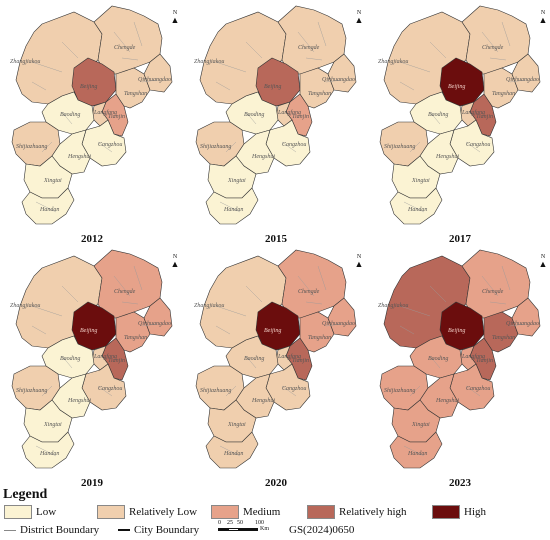 The image size is (550, 540). I want to click on legend-district-boundary: District Boundary, so click(51, 530).